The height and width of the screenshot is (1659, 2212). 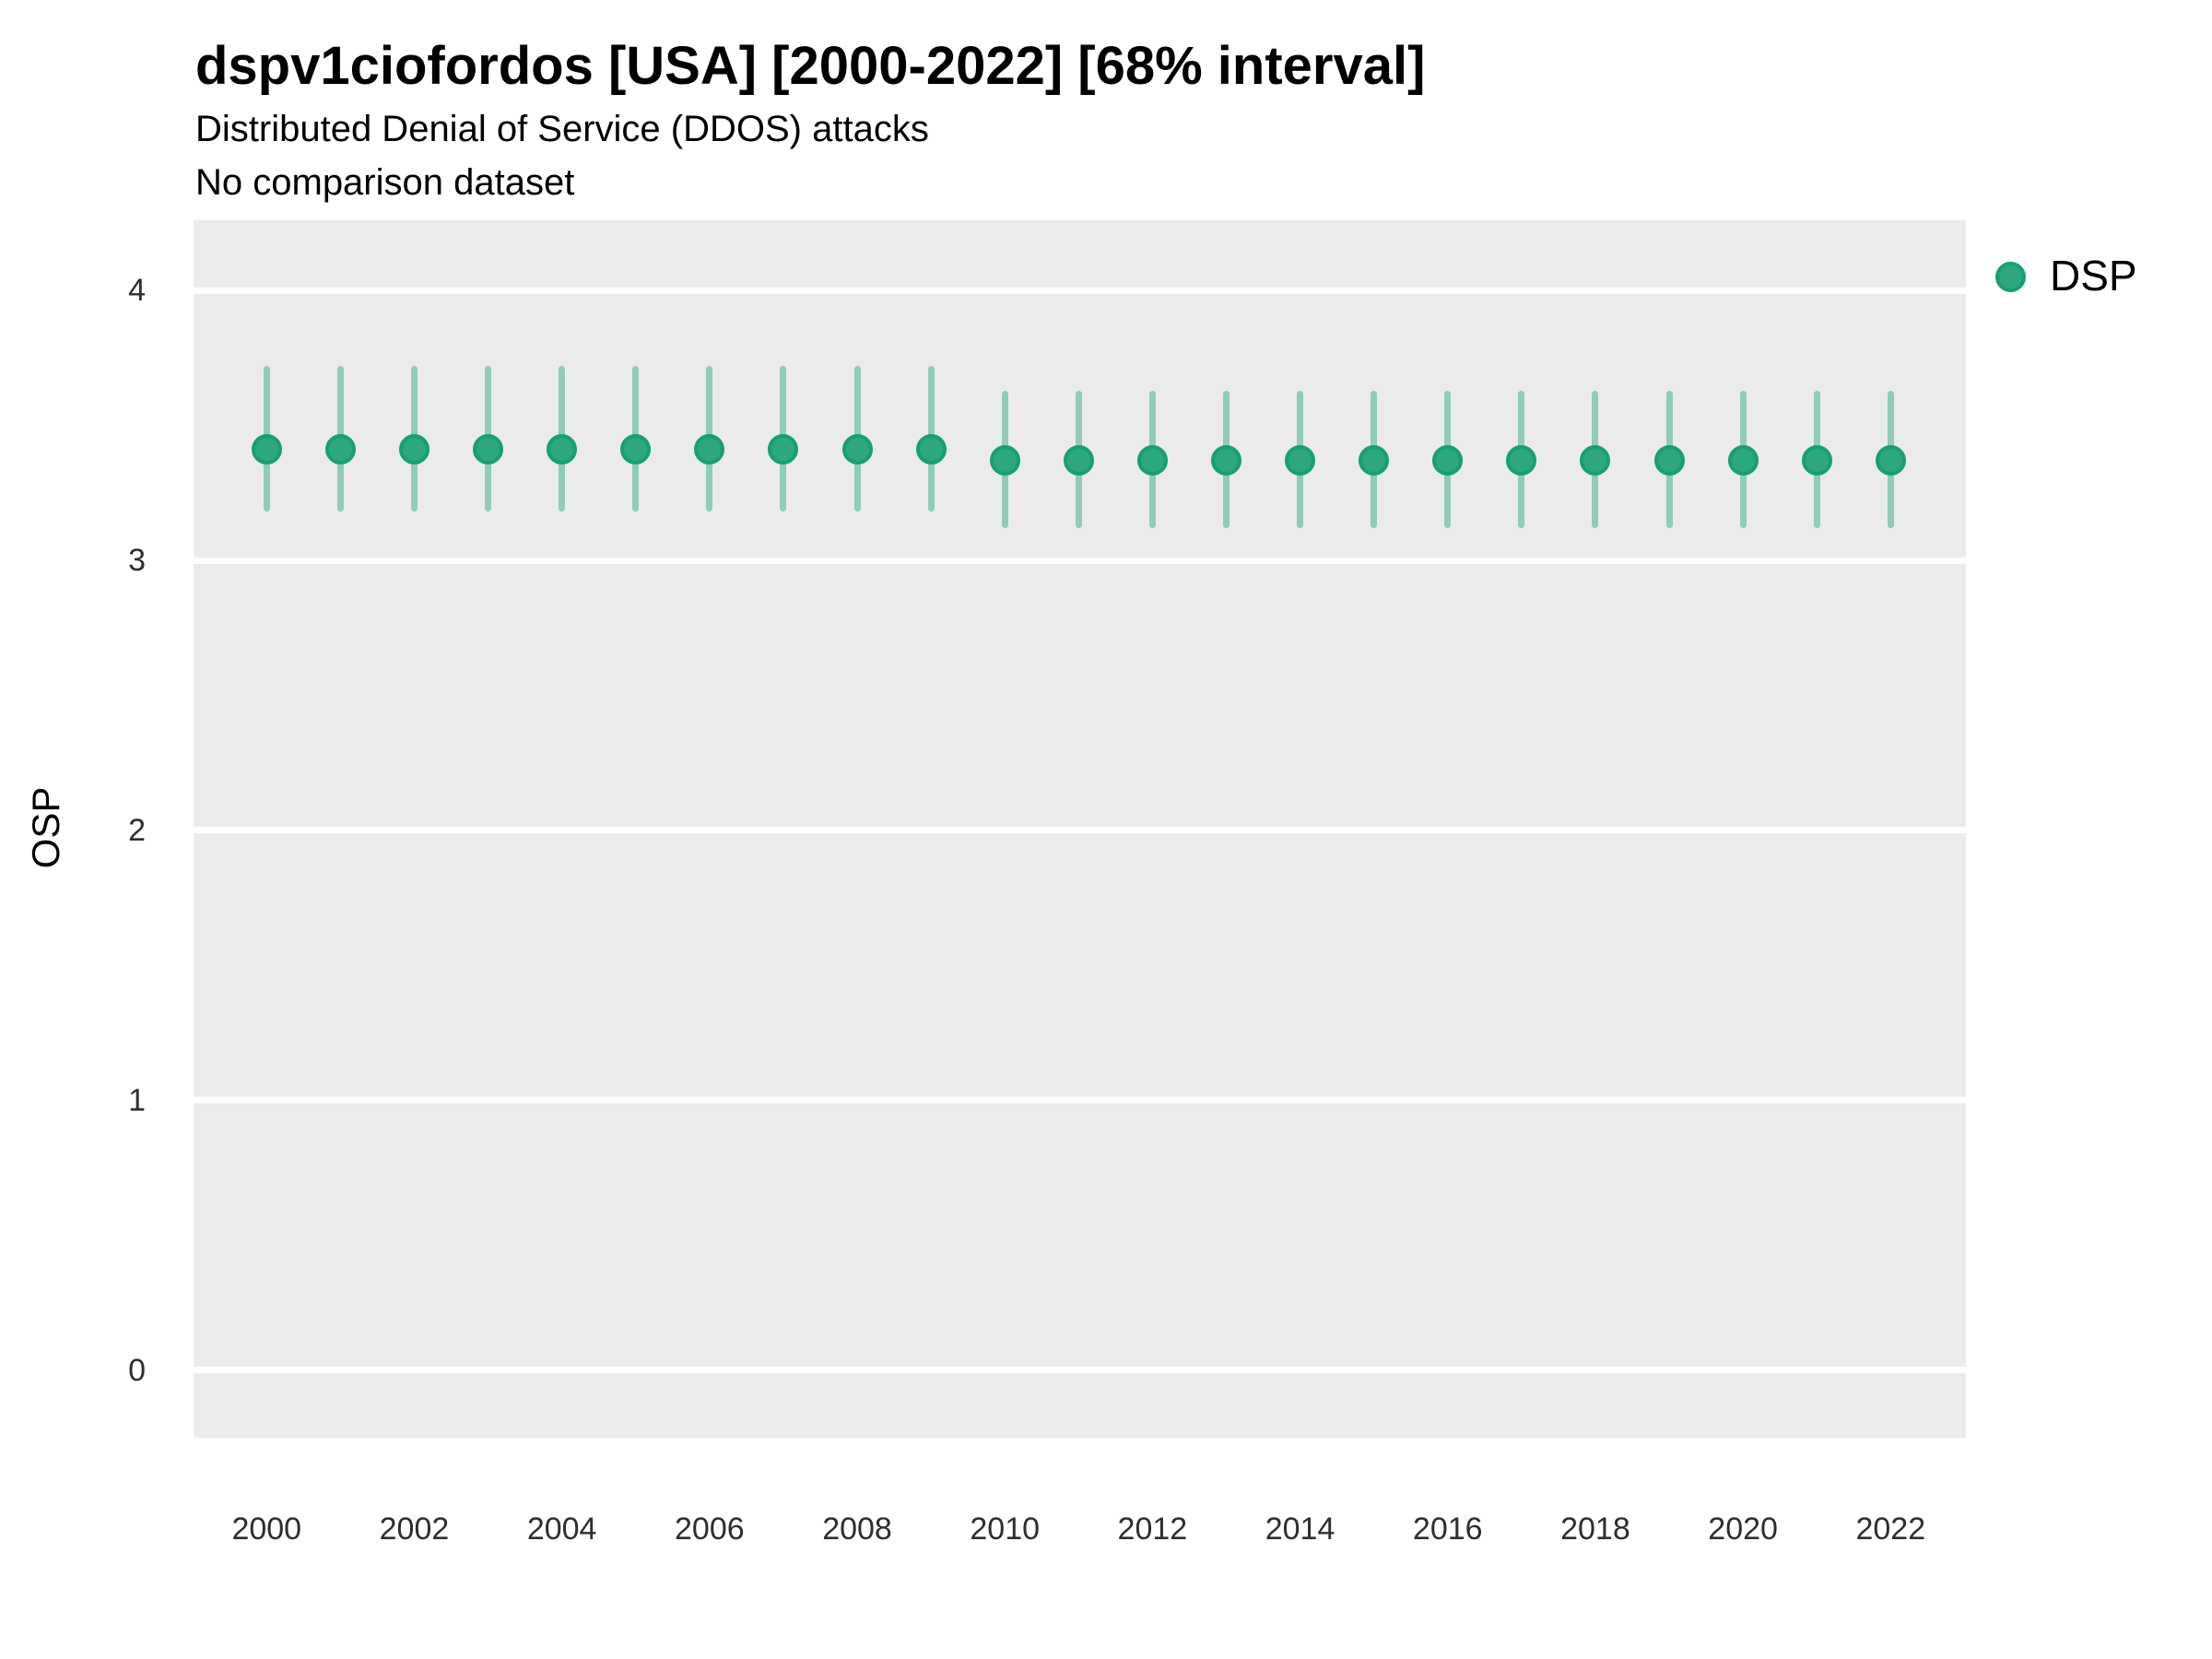 I want to click on y-tick-label: 1, so click(x=137, y=1100).